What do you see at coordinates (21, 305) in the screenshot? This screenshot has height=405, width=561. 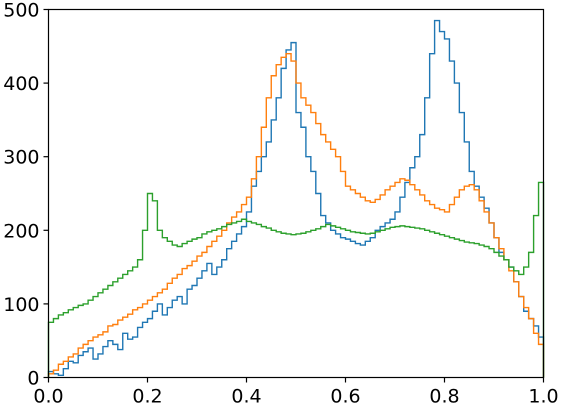 I see `y-tick-label: 100` at bounding box center [21, 305].